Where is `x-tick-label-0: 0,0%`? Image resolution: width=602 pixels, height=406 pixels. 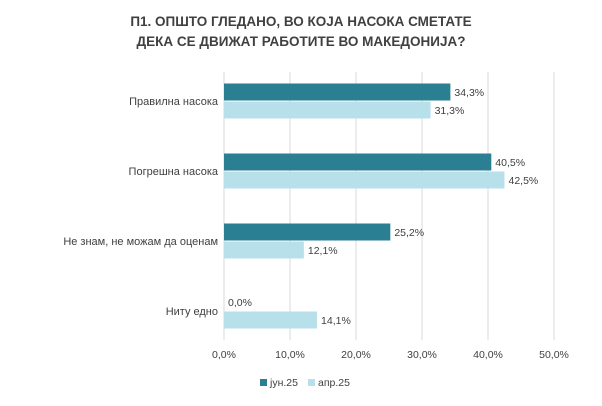 x-tick-label-0: 0,0% is located at coordinates (224, 355).